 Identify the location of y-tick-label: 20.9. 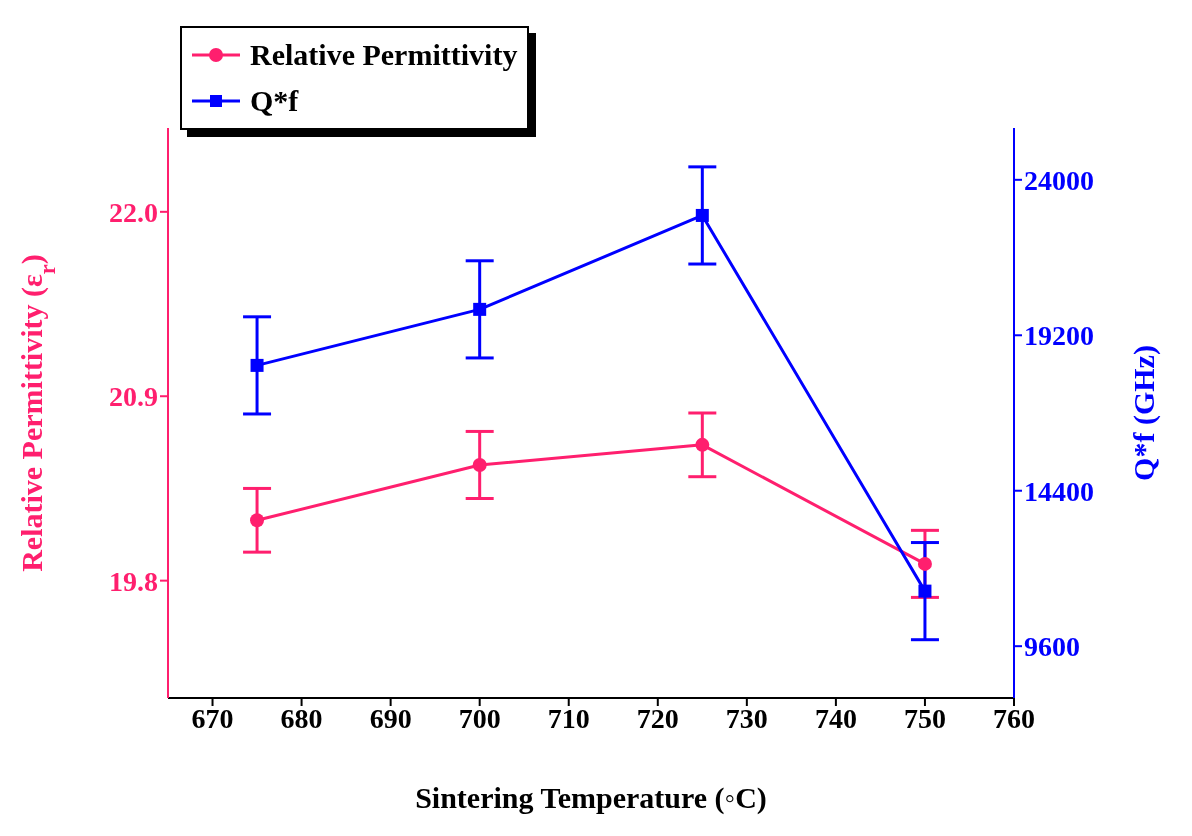
(133, 397).